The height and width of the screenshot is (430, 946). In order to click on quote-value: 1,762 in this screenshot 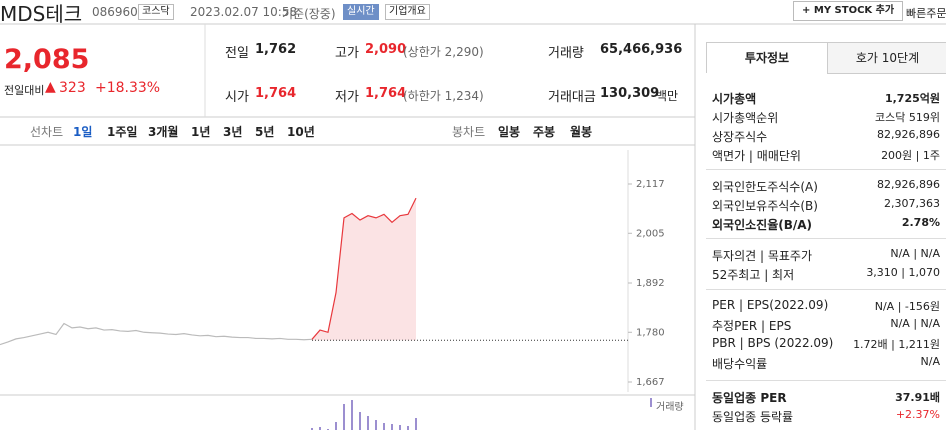, I will do `click(276, 49)`.